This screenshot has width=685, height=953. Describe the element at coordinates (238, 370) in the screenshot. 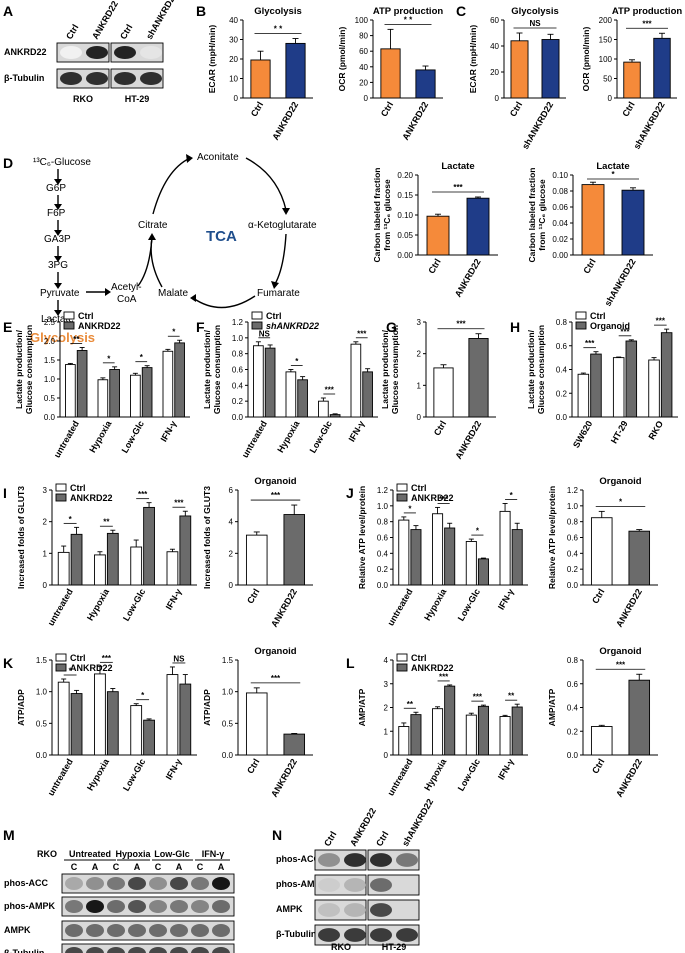

I see `y-tick-label: 0.6` at that location.